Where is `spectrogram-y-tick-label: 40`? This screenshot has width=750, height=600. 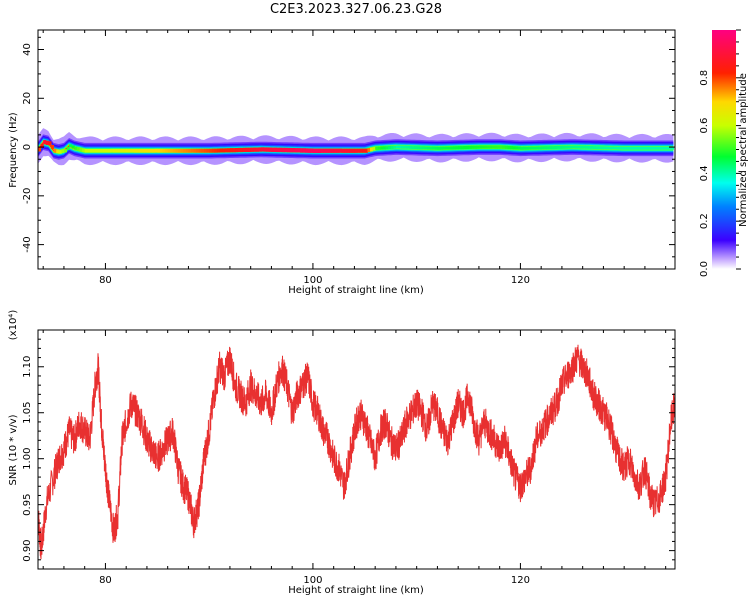 spectrogram-y-tick-label: 40 is located at coordinates (27, 49).